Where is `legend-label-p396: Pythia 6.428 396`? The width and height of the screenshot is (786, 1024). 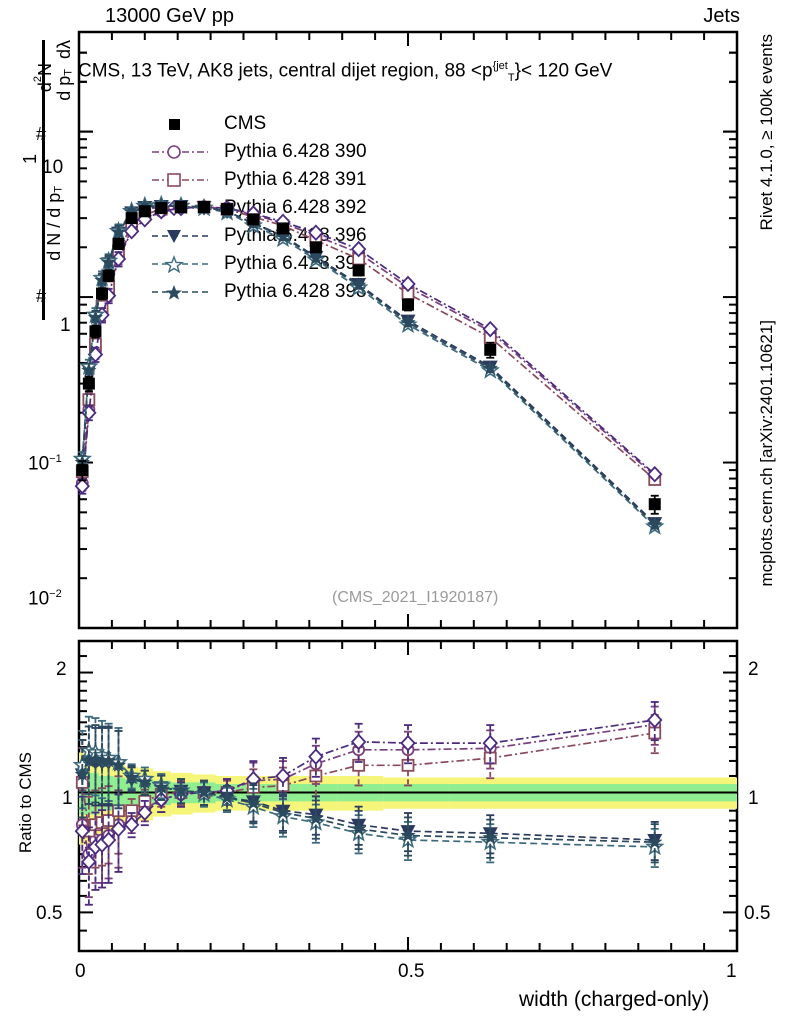 legend-label-p396: Pythia 6.428 396 is located at coordinates (295, 235).